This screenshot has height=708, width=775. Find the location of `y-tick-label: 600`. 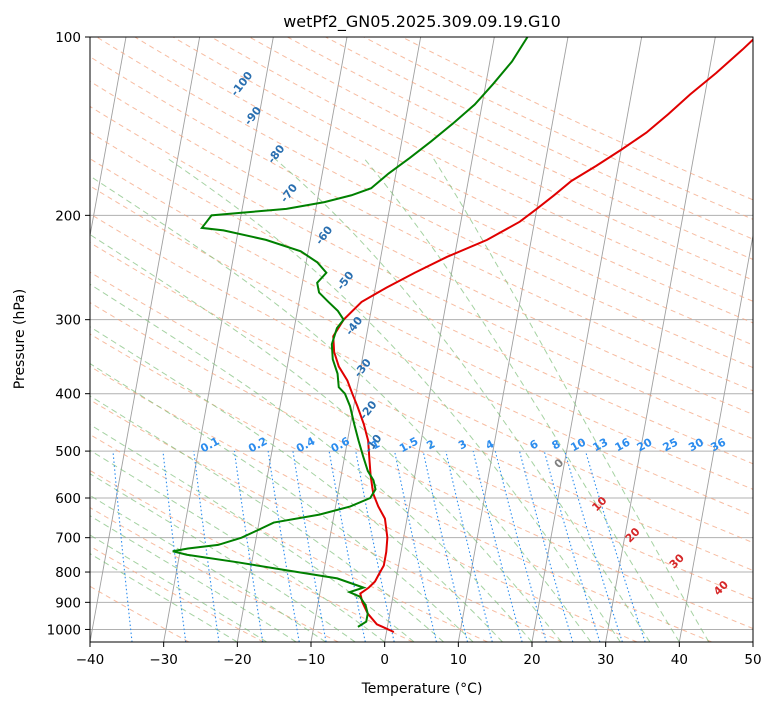

y-tick-label: 600 is located at coordinates (68, 499).